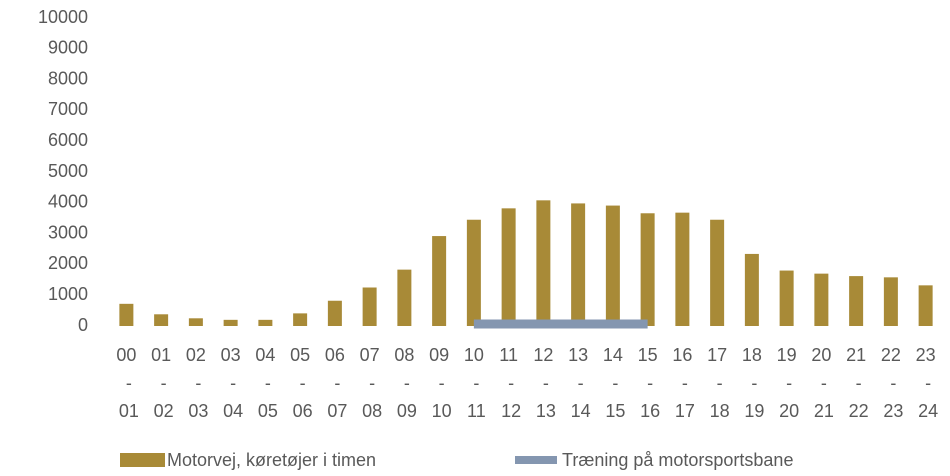 The width and height of the screenshot is (950, 476). What do you see at coordinates (578, 383) in the screenshot?
I see `x-tick-label: 13 - 14` at bounding box center [578, 383].